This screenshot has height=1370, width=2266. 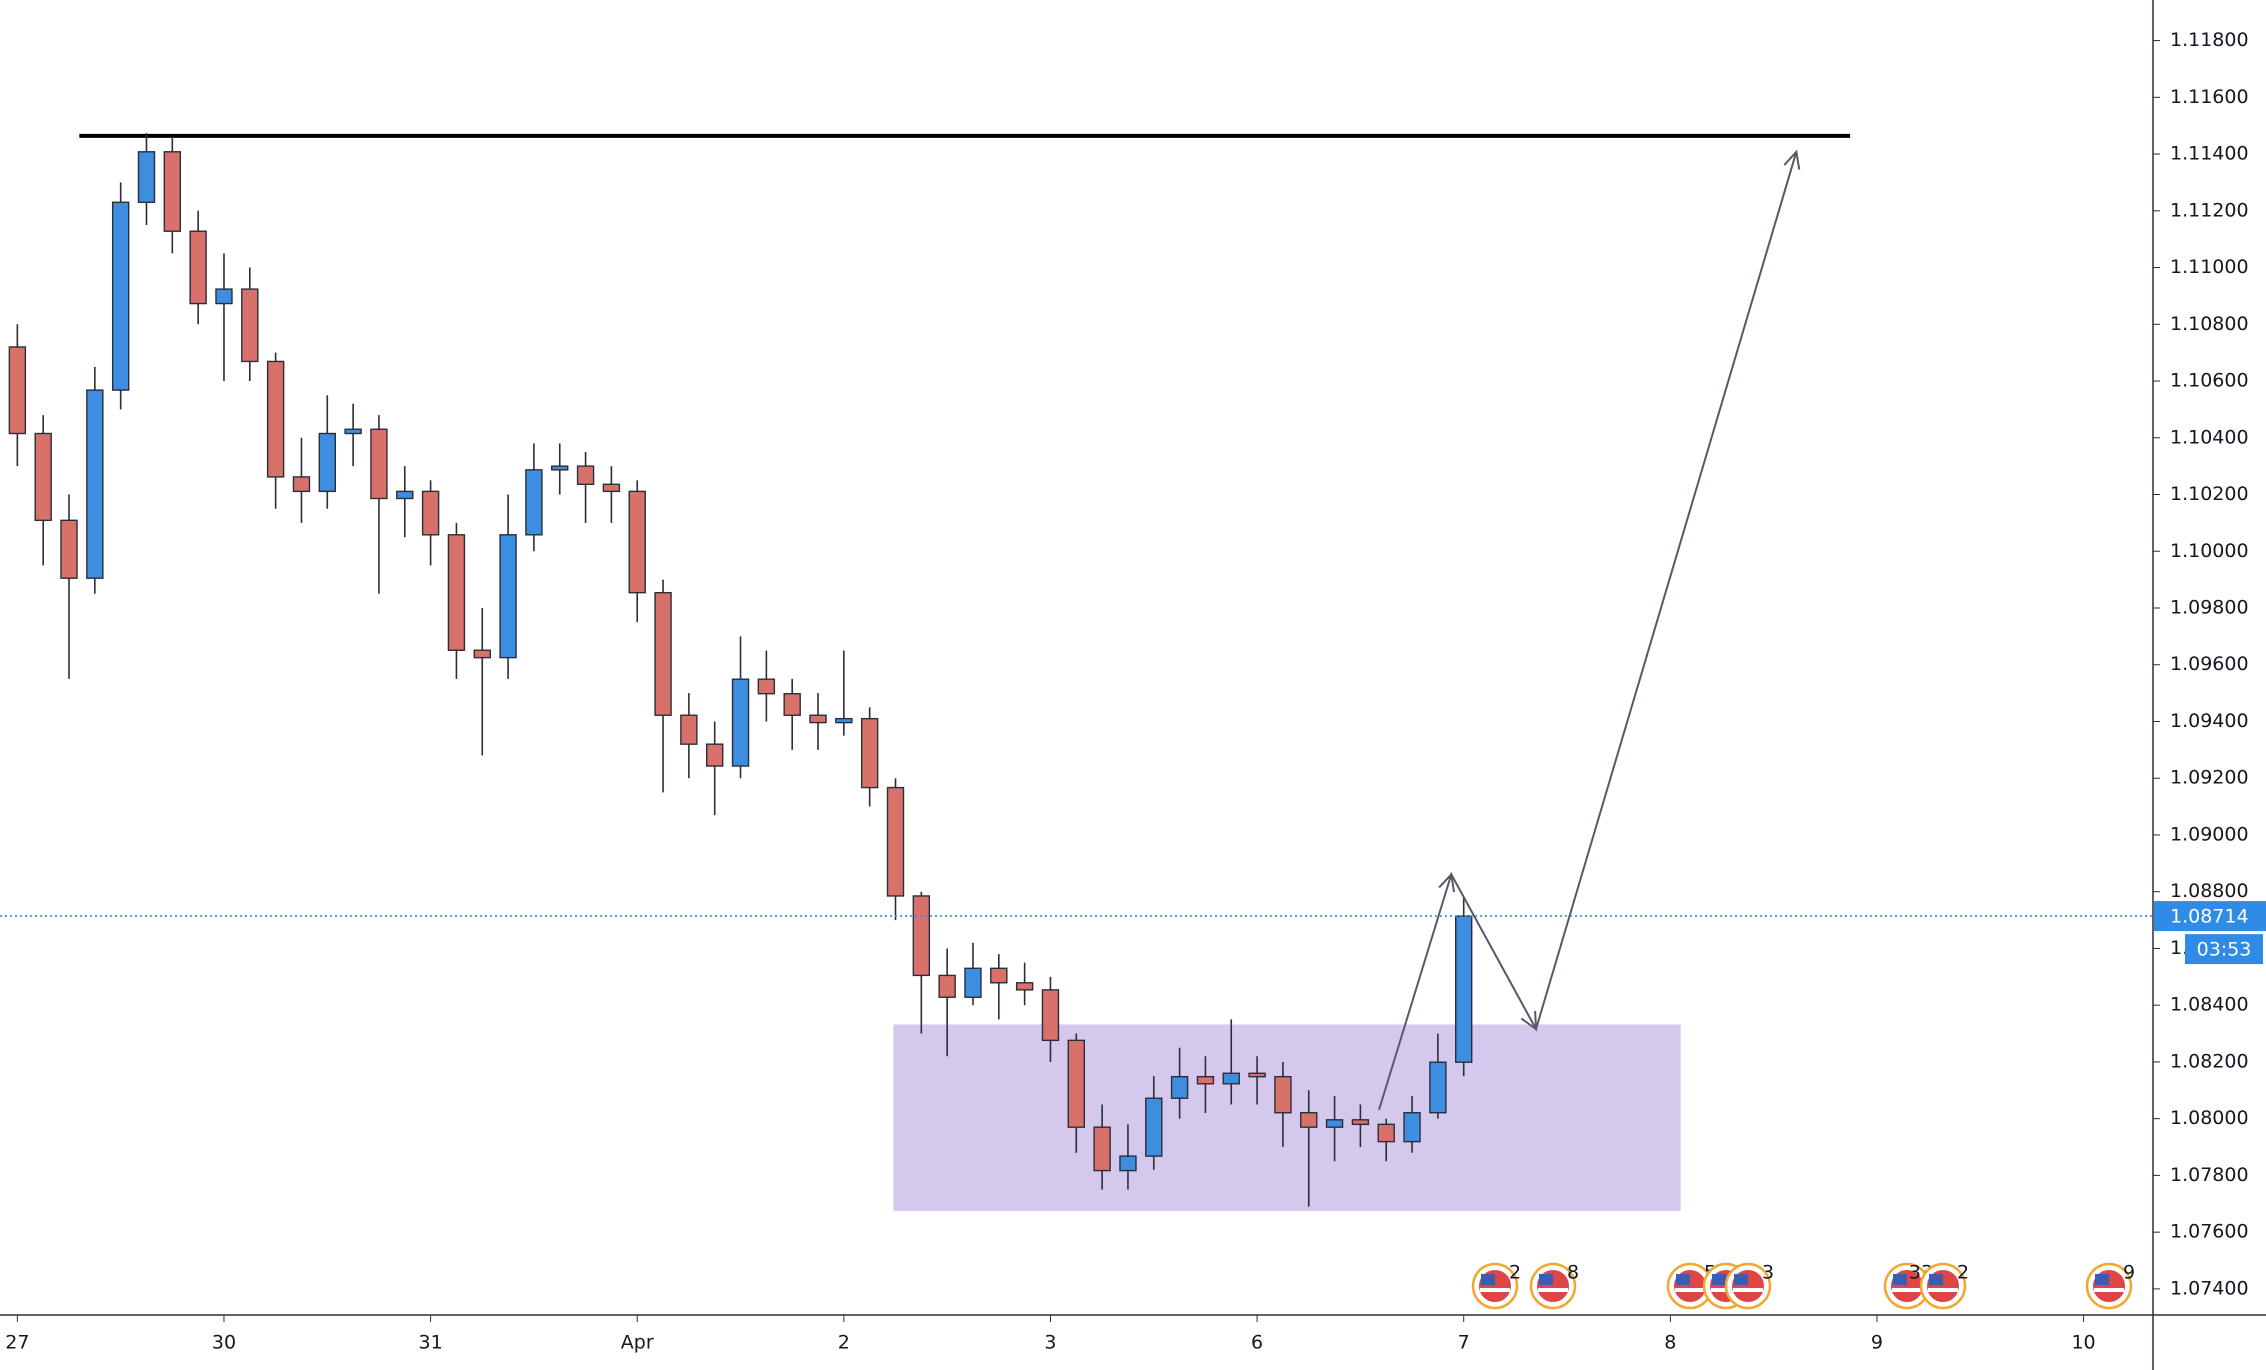 What do you see at coordinates (2209, 664) in the screenshot?
I see `y-tick-label: 1.09600` at bounding box center [2209, 664].